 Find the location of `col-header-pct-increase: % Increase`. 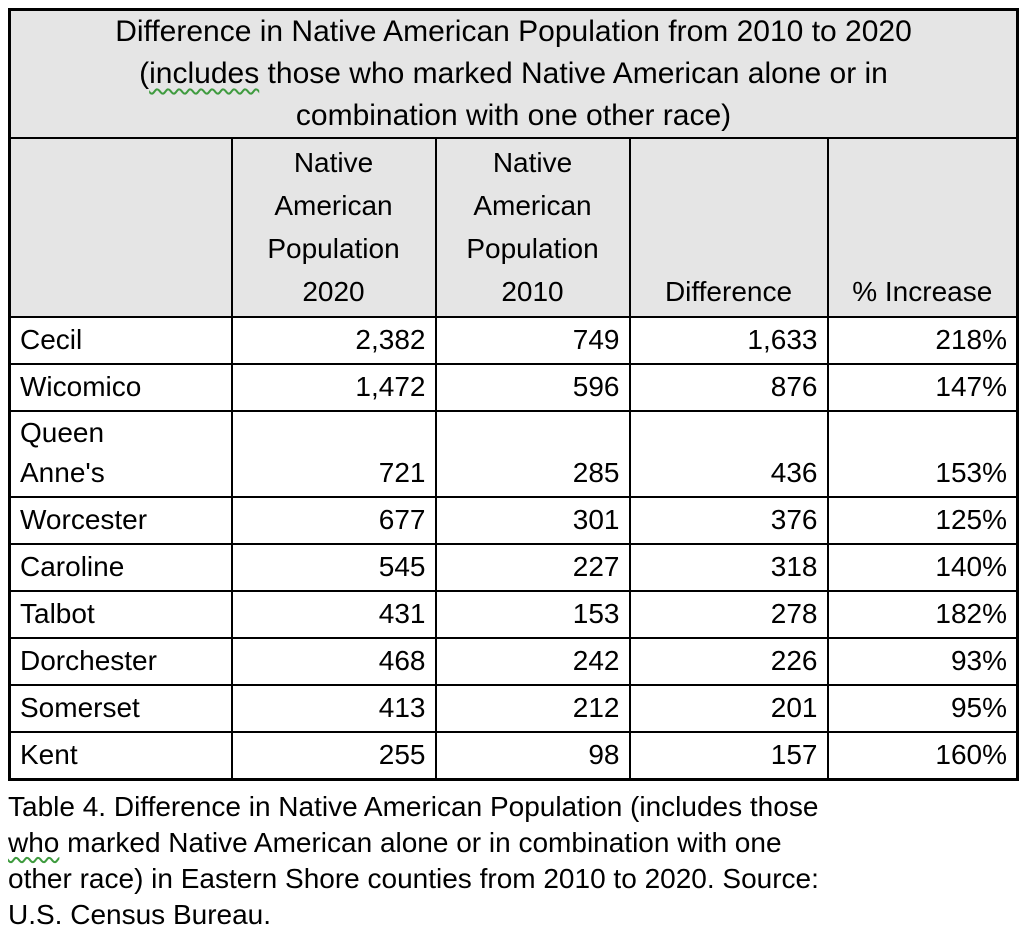

col-header-pct-increase: % Increase is located at coordinates (922, 227).